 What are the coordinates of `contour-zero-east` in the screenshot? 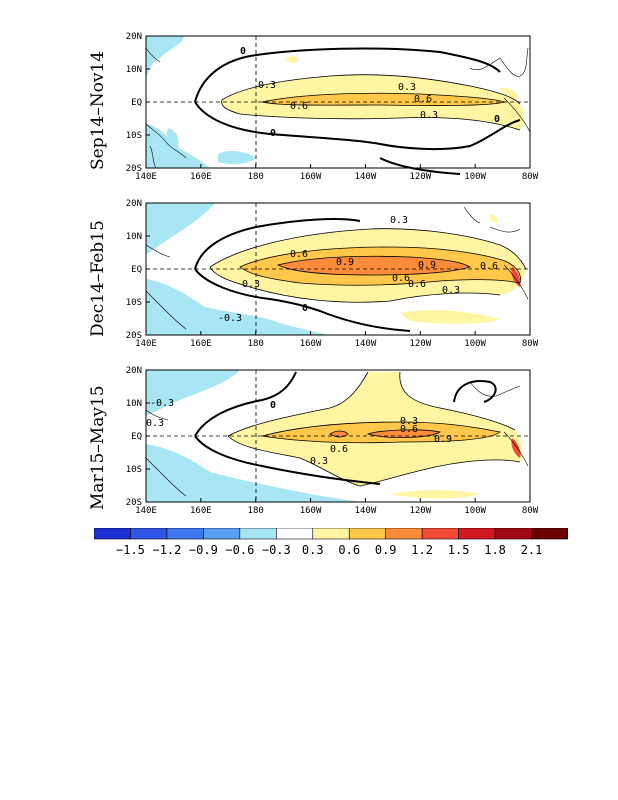 It's located at (420, 166).